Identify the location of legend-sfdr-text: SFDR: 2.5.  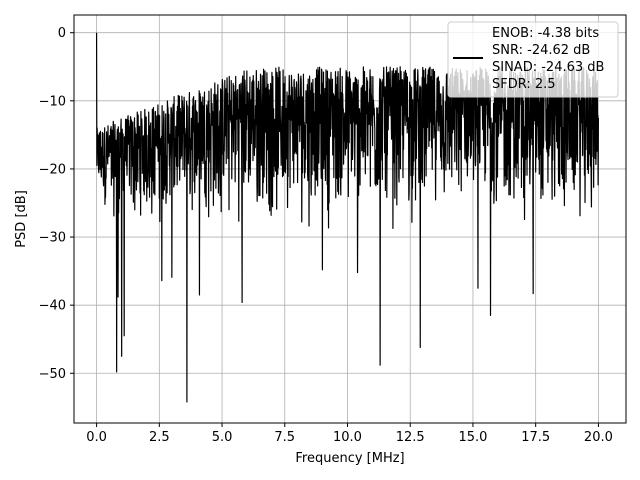
(524, 84).